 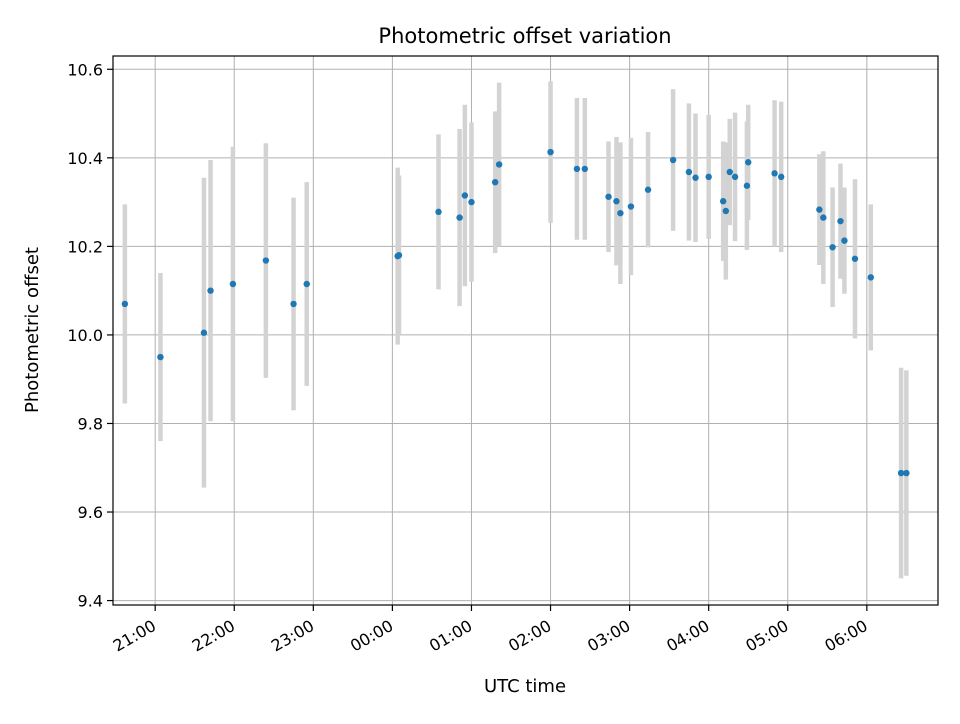 I want to click on y-tick-label: 10.0, so click(x=85, y=335).